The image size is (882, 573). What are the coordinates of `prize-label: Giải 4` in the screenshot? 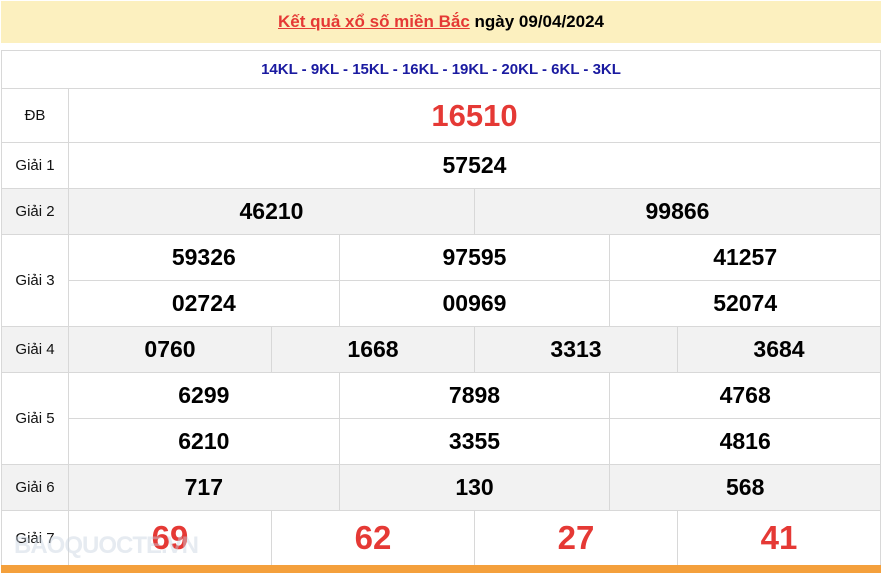 It's located at (35, 349).